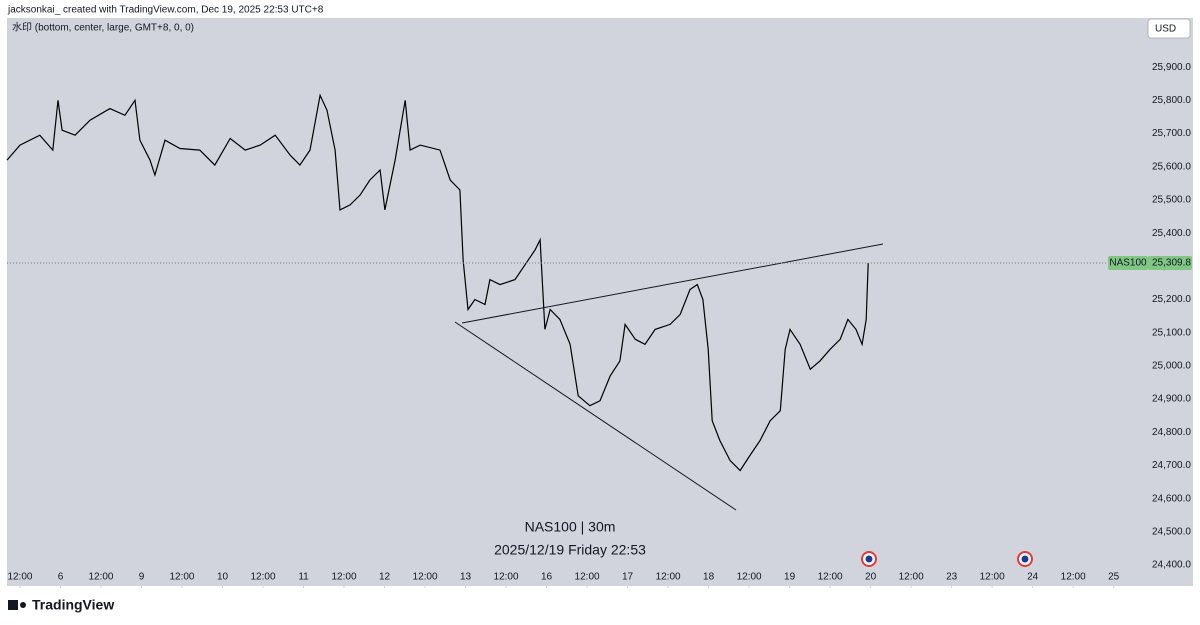 The image size is (1200, 625). What do you see at coordinates (103, 28) in the screenshot?
I see `settings: 水印 (bottom, center, large, GMT+8, 0, 0)` at bounding box center [103, 28].